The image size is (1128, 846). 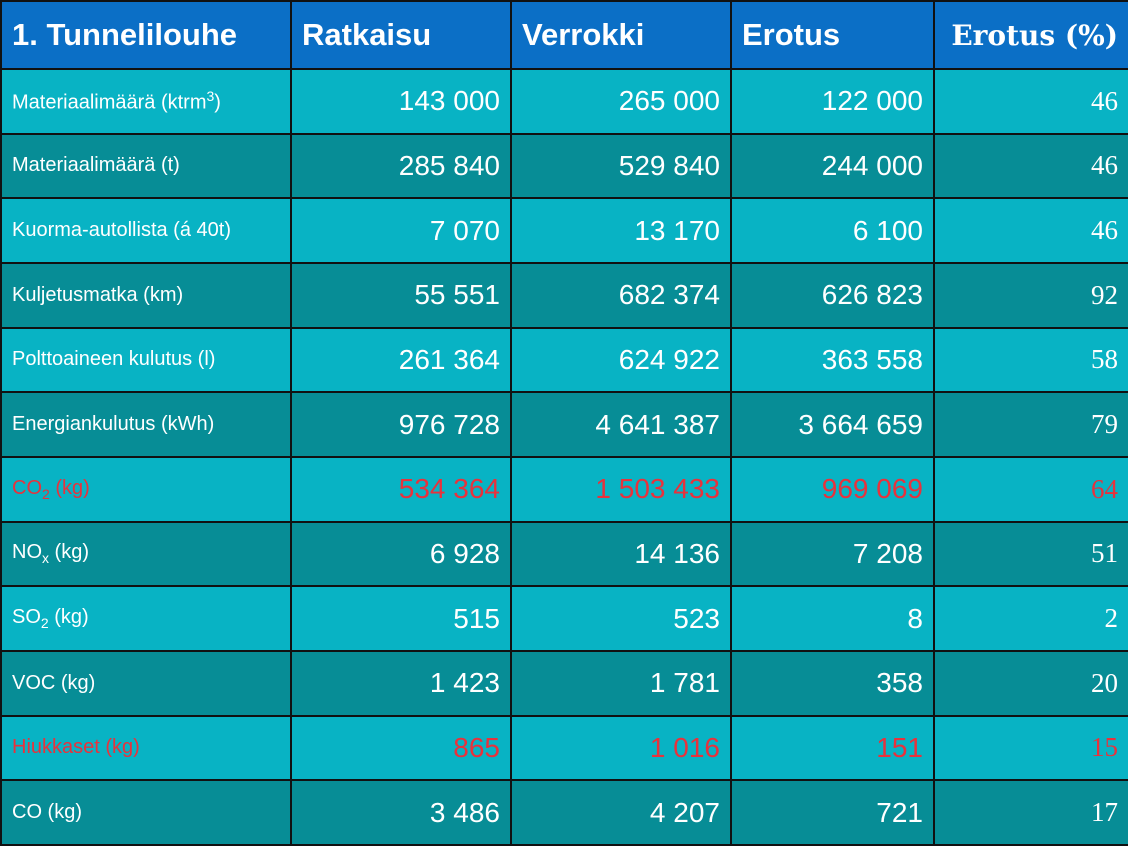 I want to click on row-label: Materiaalimäärä (ktrm3), so click(x=146, y=101).